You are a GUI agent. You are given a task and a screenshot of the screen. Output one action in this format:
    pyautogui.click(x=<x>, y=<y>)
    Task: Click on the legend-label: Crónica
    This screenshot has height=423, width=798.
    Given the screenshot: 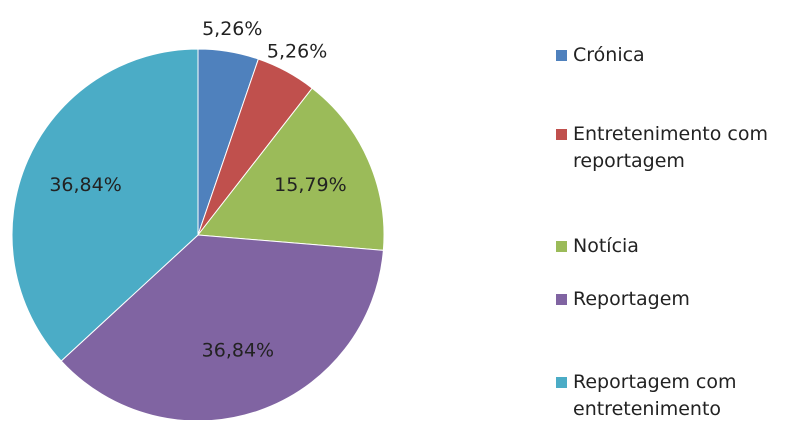 What is the action you would take?
    pyautogui.click(x=609, y=55)
    